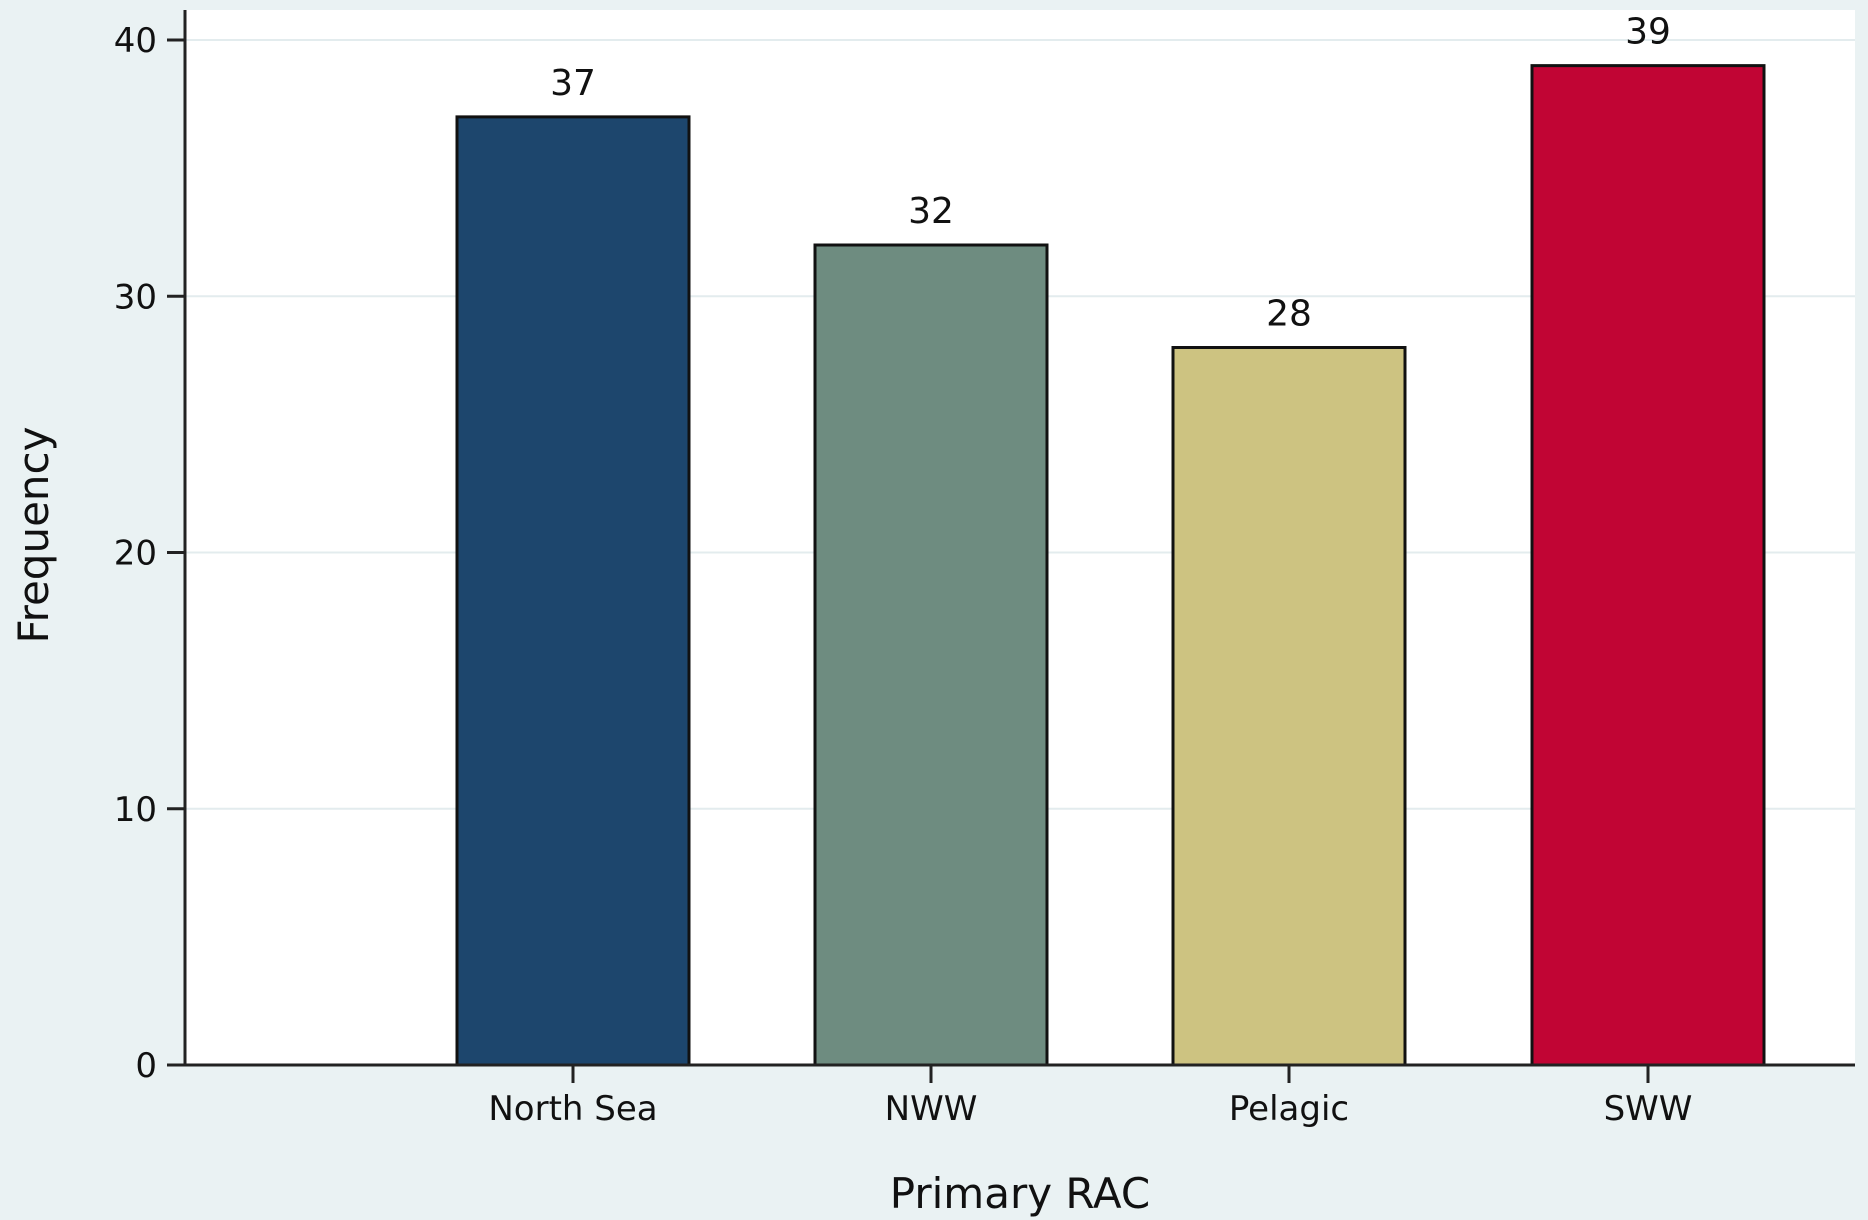  Describe the element at coordinates (33, 535) in the screenshot. I see `y-axis-title: Frequency` at that location.